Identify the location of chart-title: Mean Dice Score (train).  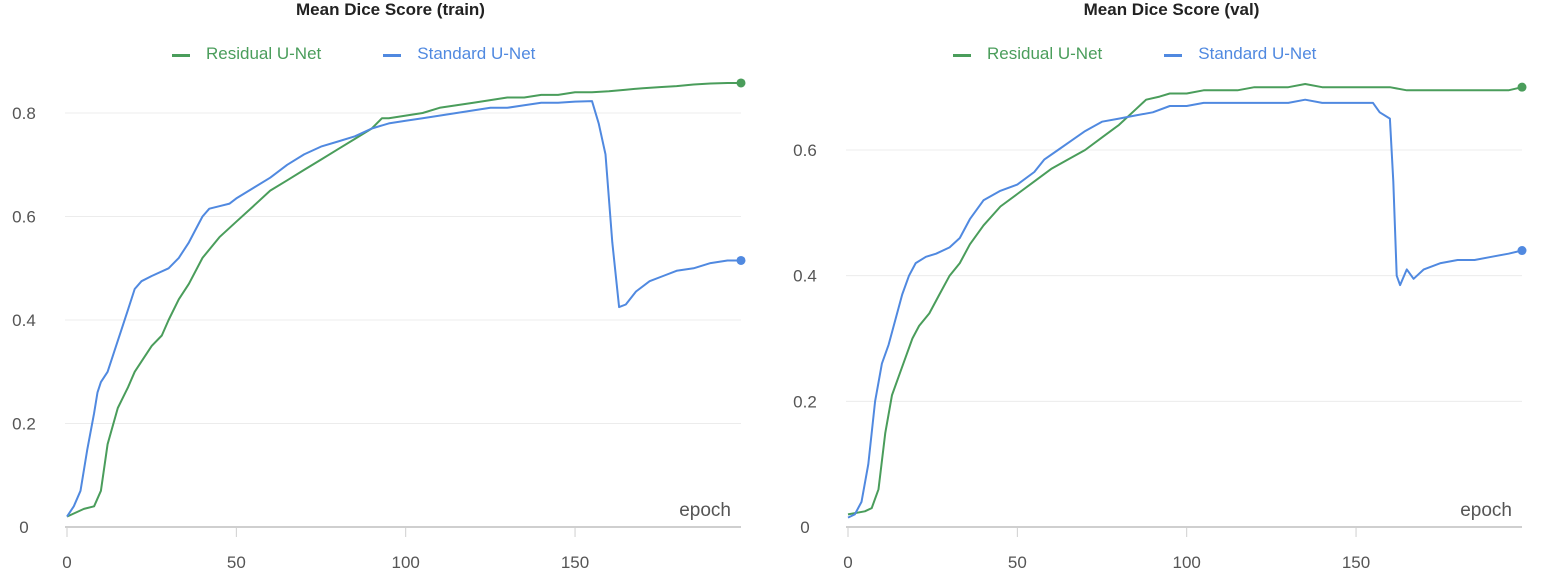
(390, 9).